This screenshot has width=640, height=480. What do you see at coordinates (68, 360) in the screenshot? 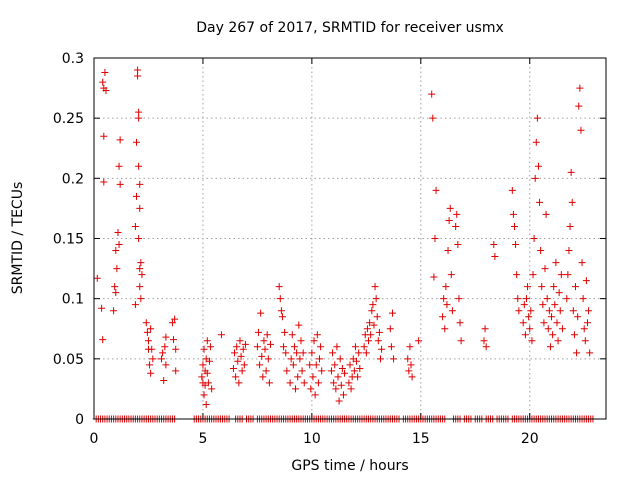
I see `y-tick-label: 0.05` at bounding box center [68, 360].